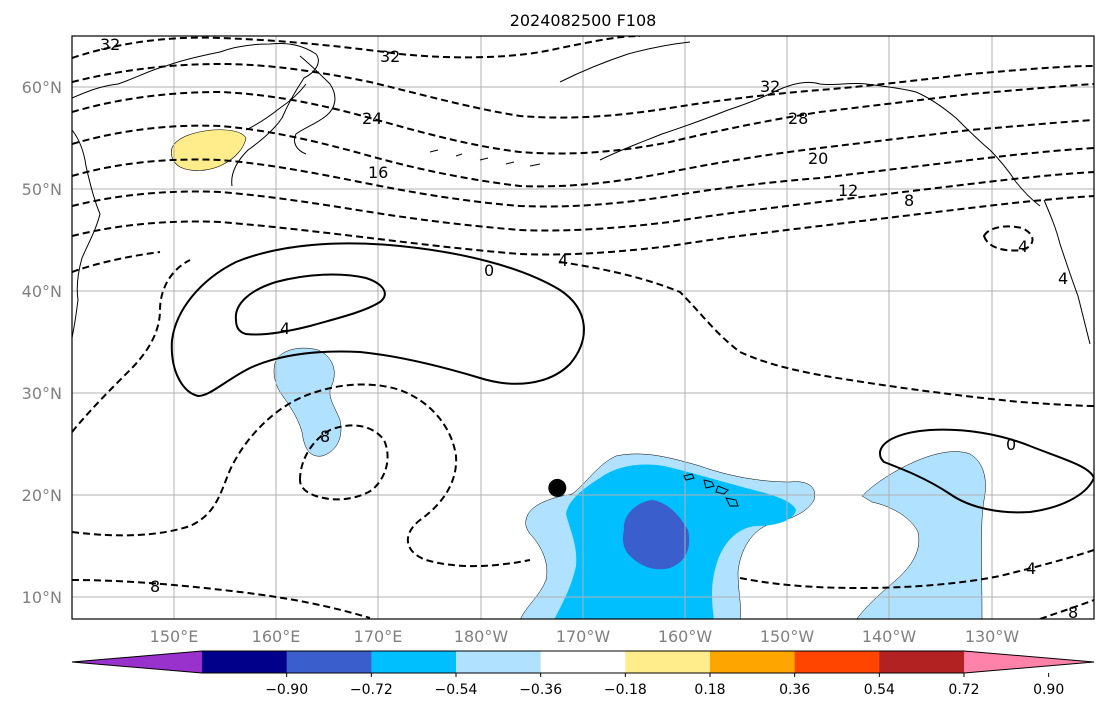 This screenshot has width=1105, height=712. I want to click on contour-label-32c: 32, so click(770, 86).